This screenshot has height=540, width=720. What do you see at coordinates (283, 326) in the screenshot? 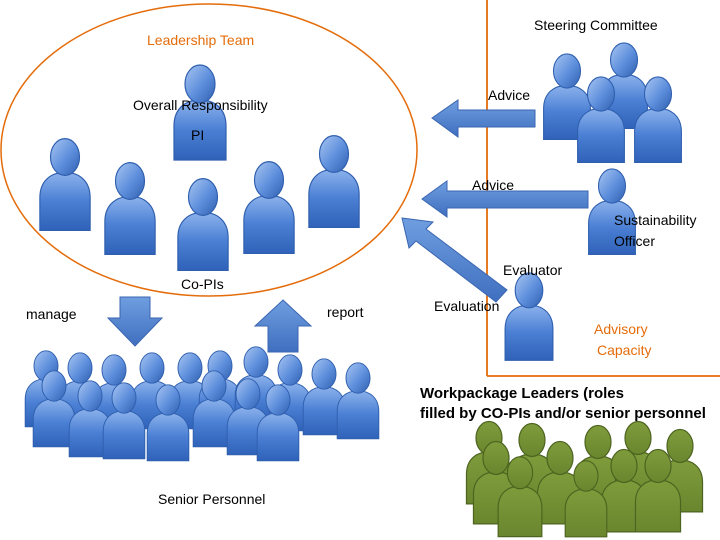
I see `report-arrow` at bounding box center [283, 326].